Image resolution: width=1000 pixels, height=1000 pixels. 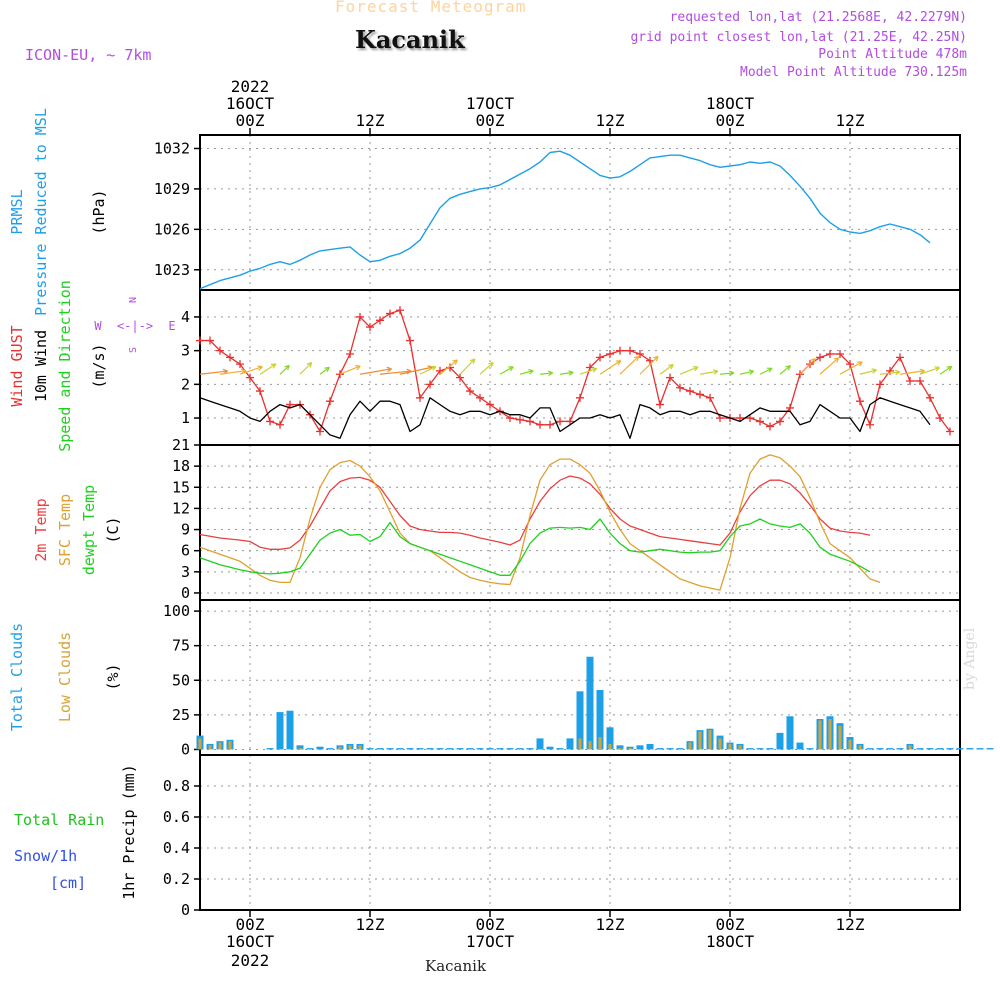 What do you see at coordinates (65, 366) in the screenshot?
I see `wind-direction-label: Speed and Direction` at bounding box center [65, 366].